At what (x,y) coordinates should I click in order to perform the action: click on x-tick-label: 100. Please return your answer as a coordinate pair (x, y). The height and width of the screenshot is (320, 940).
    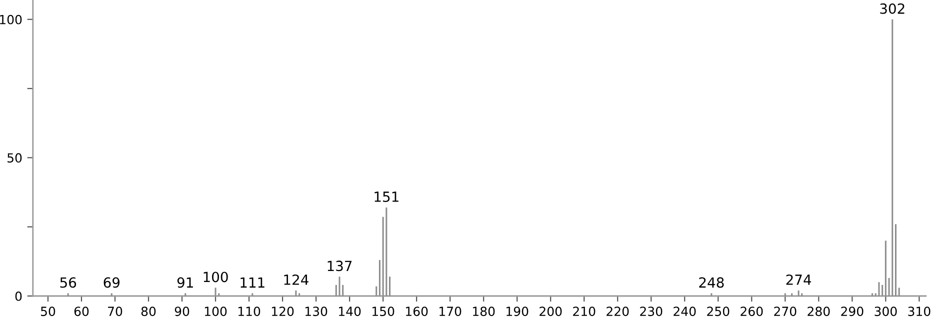
    Looking at the image, I should click on (215, 311).